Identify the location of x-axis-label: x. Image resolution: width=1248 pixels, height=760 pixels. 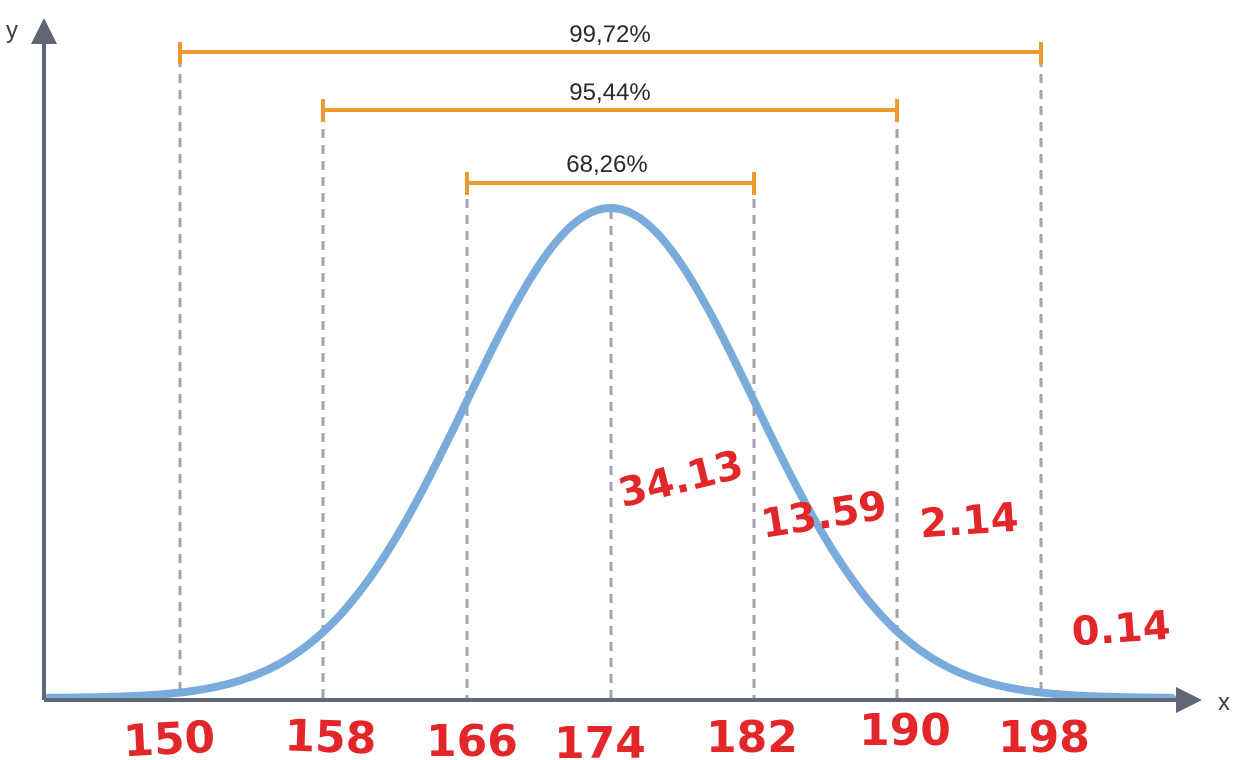
(1224, 702).